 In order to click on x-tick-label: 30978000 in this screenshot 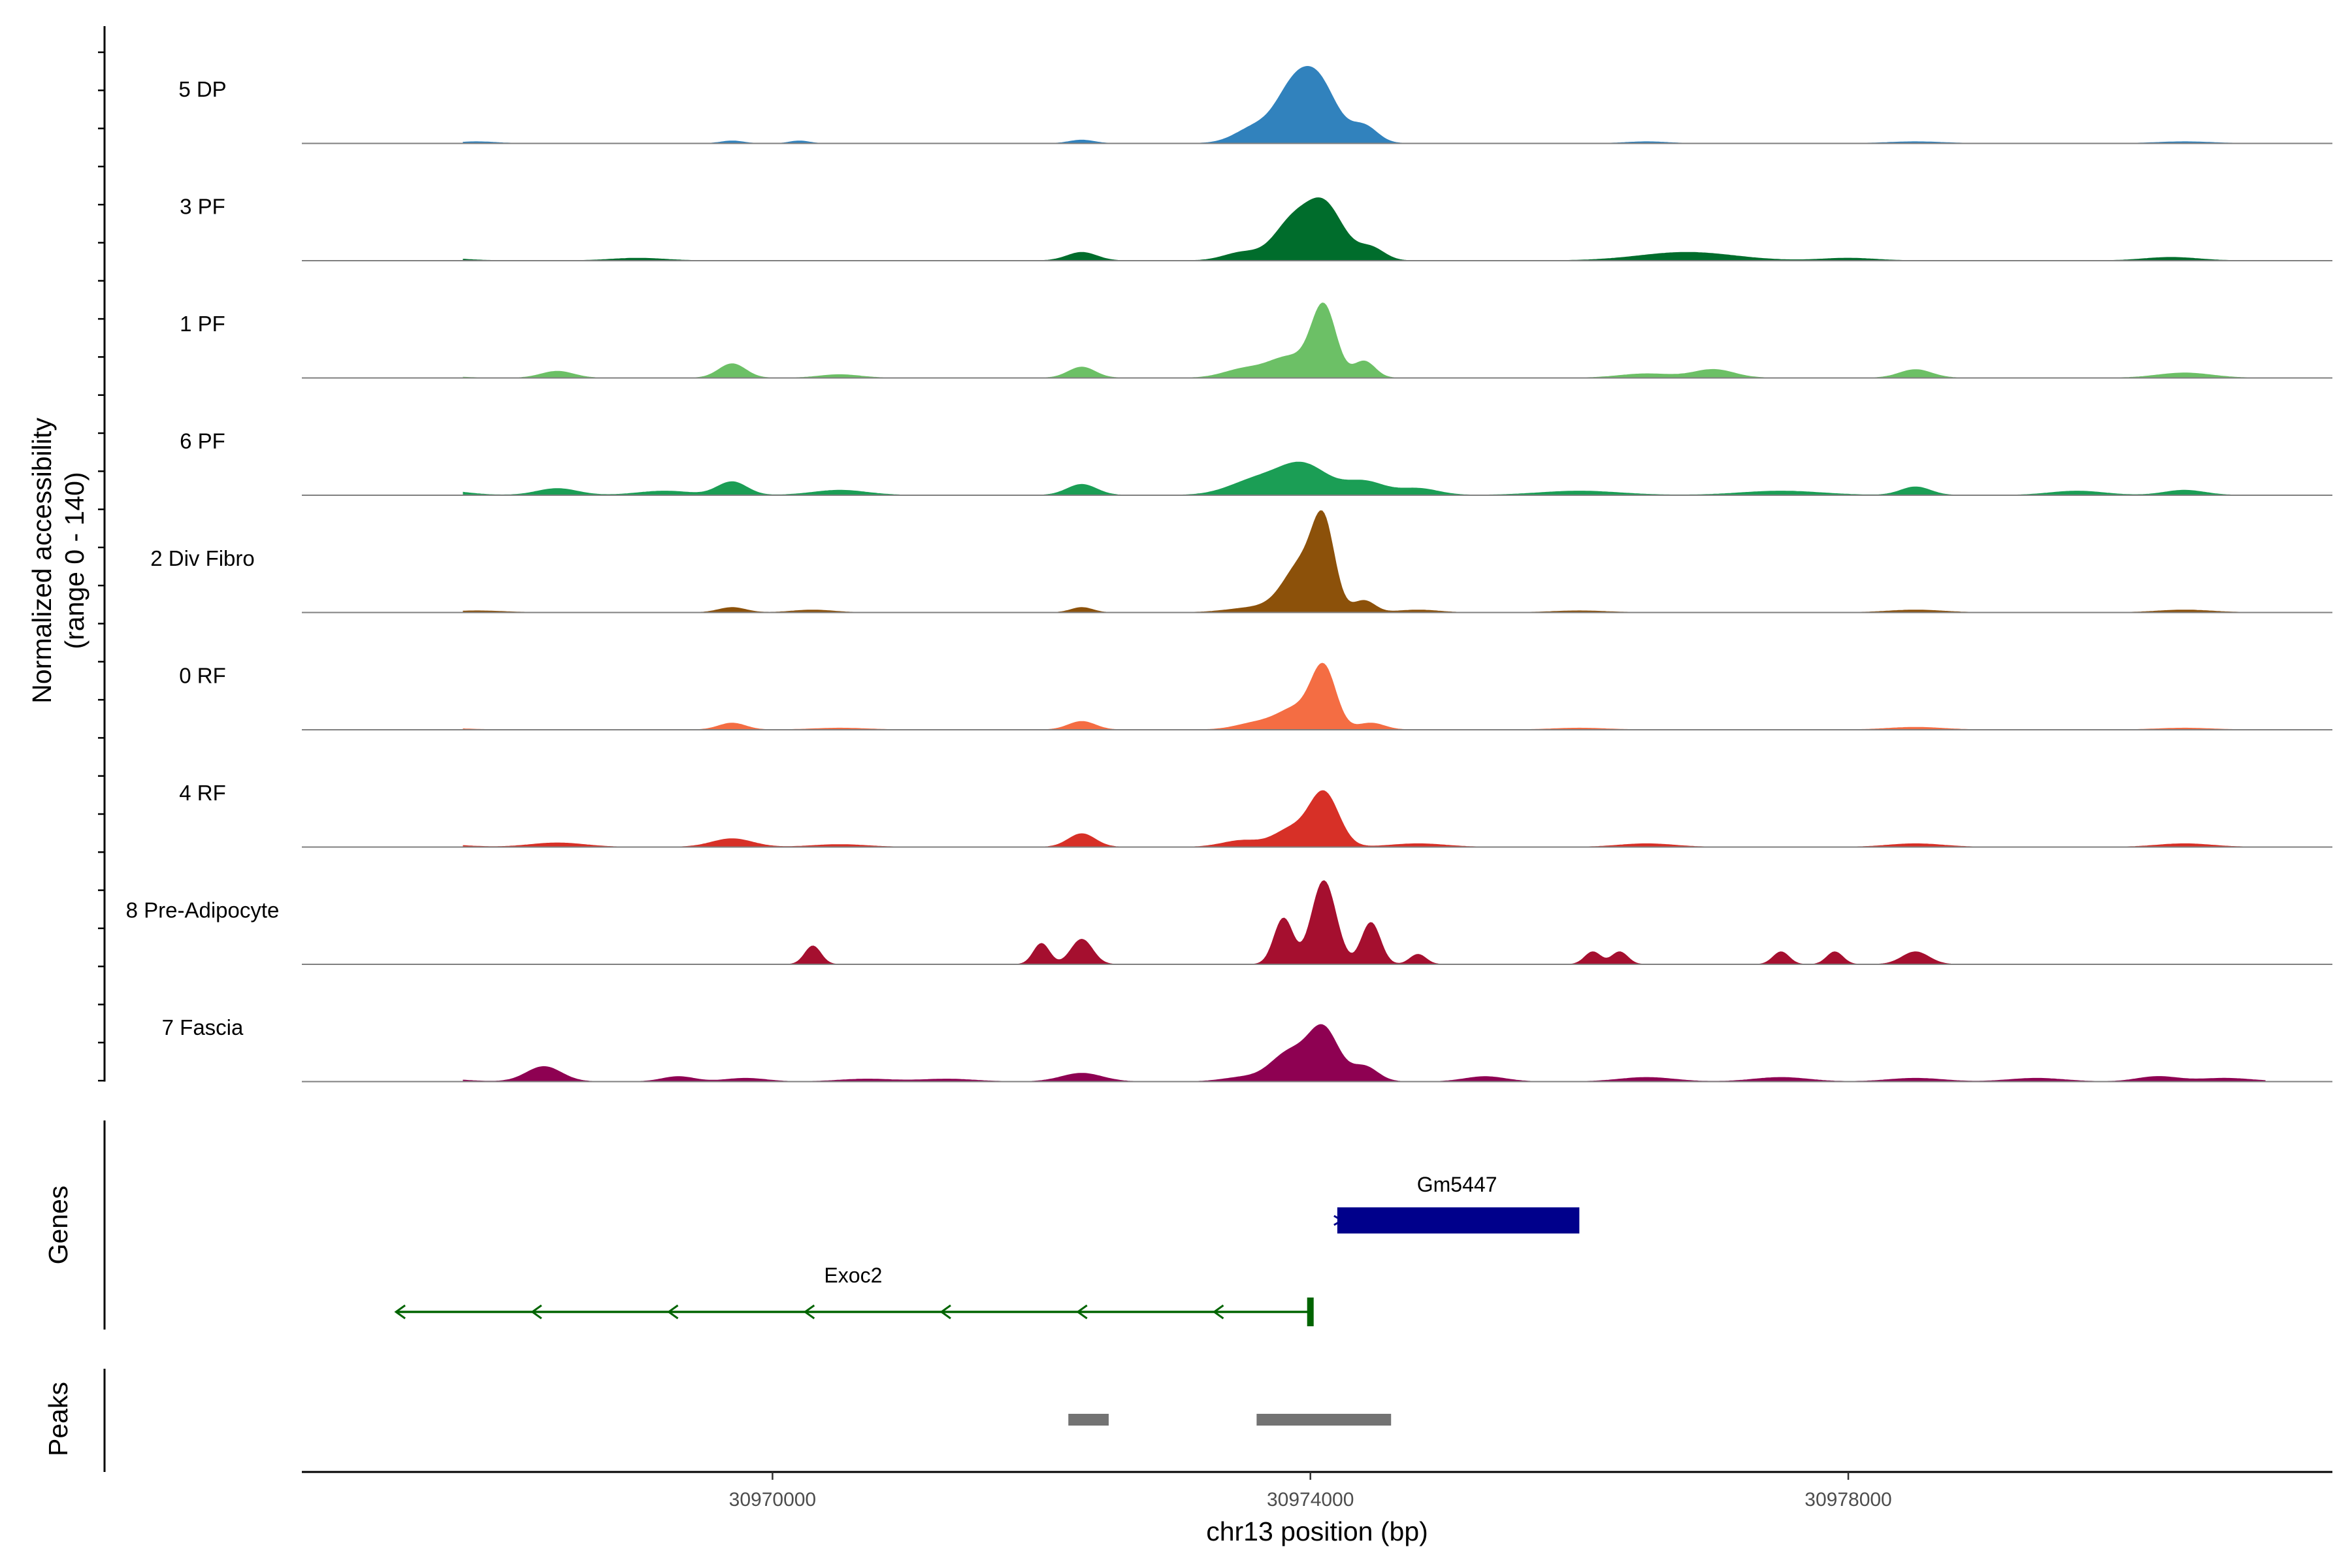, I will do `click(1848, 1500)`.